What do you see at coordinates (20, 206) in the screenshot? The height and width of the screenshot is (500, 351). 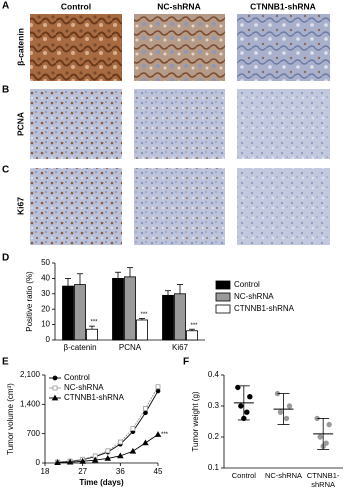 I see `row-label: Ki67` at bounding box center [20, 206].